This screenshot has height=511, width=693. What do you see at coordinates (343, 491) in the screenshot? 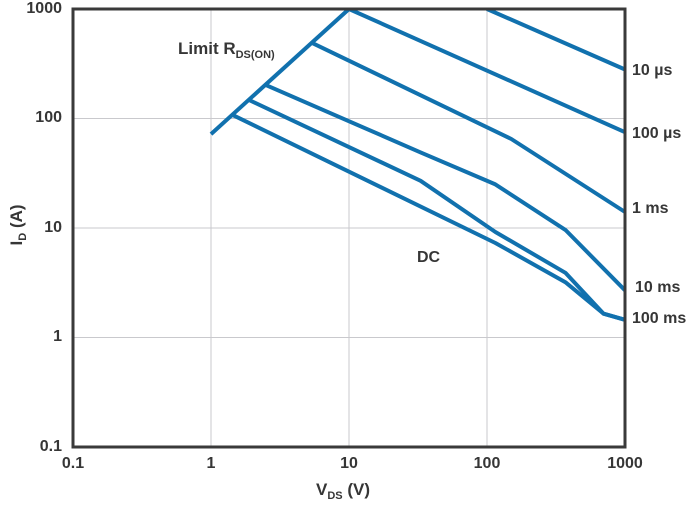
I see `x-axis-title: VDS (V)` at bounding box center [343, 491].